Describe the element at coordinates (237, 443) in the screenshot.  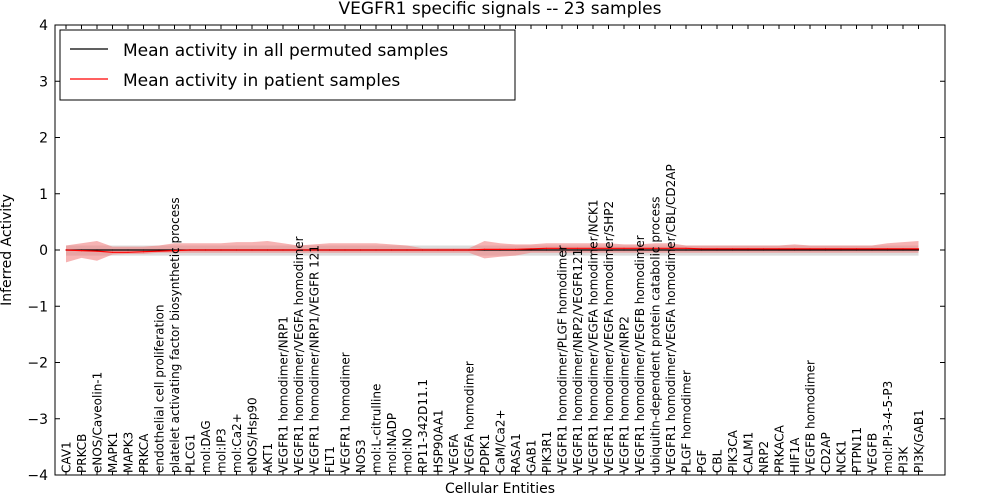
I see `x-tick-label: mol:Ca2+` at that location.